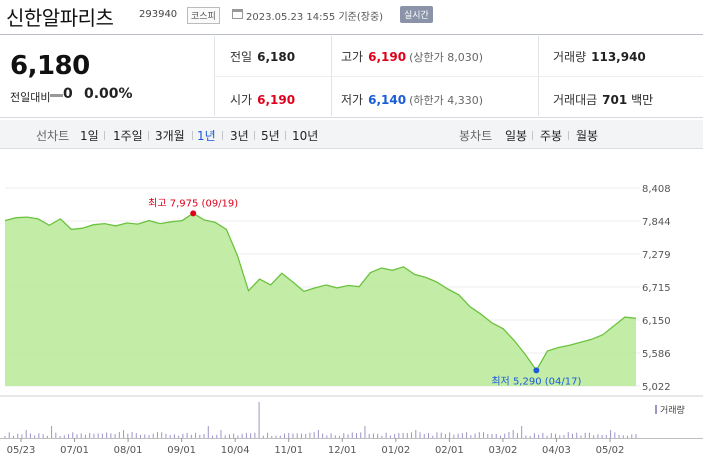 Image resolution: width=703 pixels, height=462 pixels. What do you see at coordinates (656, 354) in the screenshot?
I see `y-tick-label: 5,586` at bounding box center [656, 354].